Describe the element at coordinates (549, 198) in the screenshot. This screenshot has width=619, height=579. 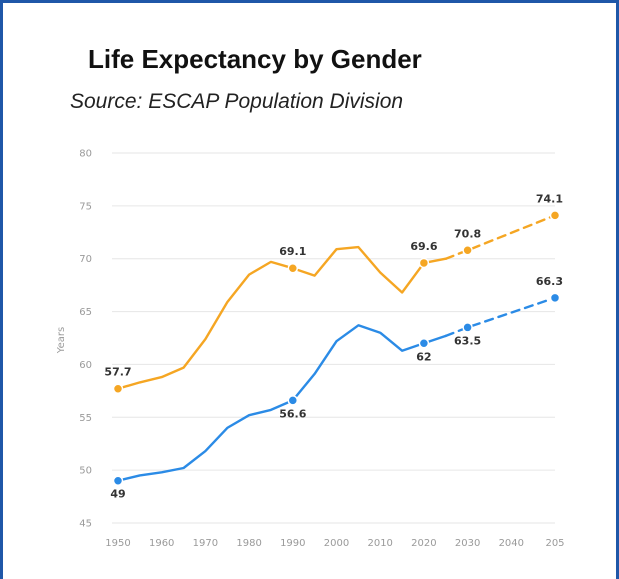
I see `data-label: 74.1` at that location.